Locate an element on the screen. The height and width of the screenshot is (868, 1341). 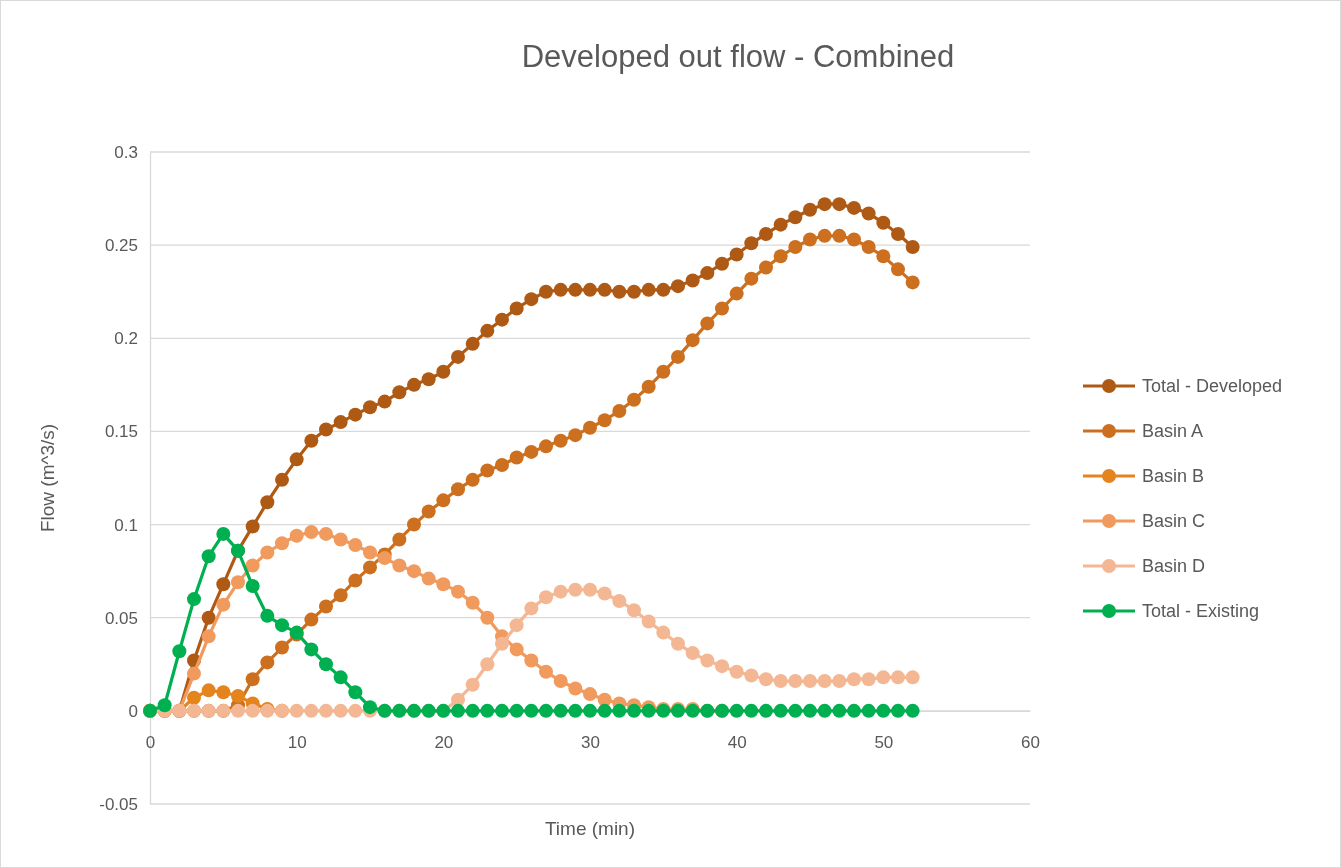
y-tick-label: 0.3 is located at coordinates (126, 152).